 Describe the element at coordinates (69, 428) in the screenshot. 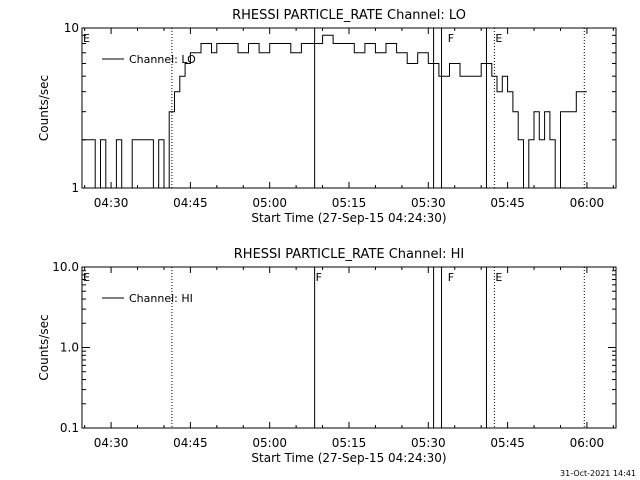

I see `y-tick-label: 0.1` at that location.